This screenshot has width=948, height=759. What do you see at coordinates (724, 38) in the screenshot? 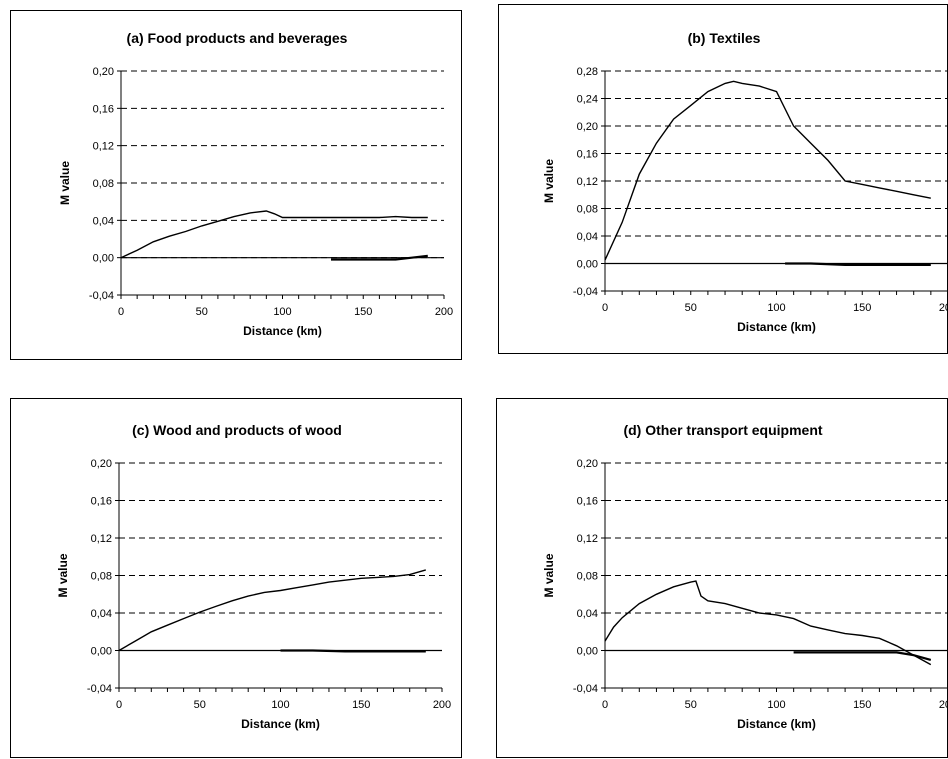
I see `chart-title: (b) Textiles` at bounding box center [724, 38].